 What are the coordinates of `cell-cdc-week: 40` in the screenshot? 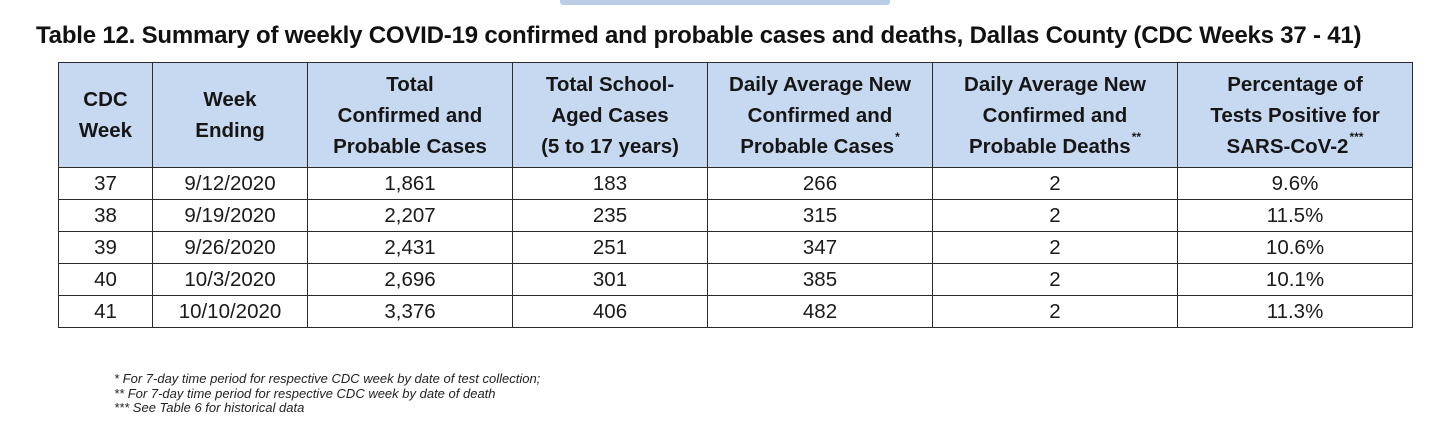 It's located at (105, 279).